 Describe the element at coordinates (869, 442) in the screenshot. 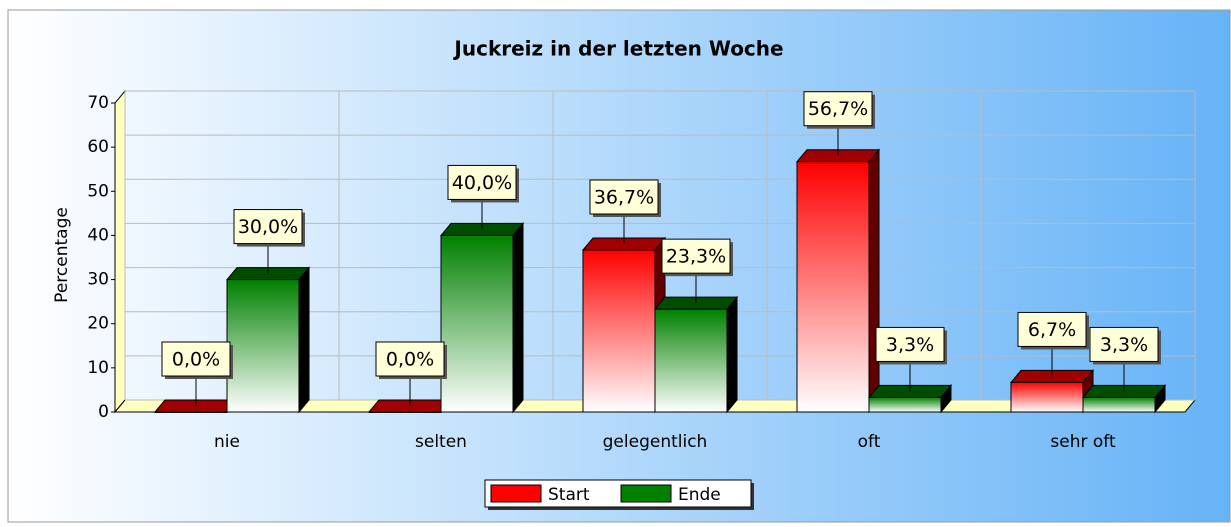

I see `x-tick-label: oft` at that location.